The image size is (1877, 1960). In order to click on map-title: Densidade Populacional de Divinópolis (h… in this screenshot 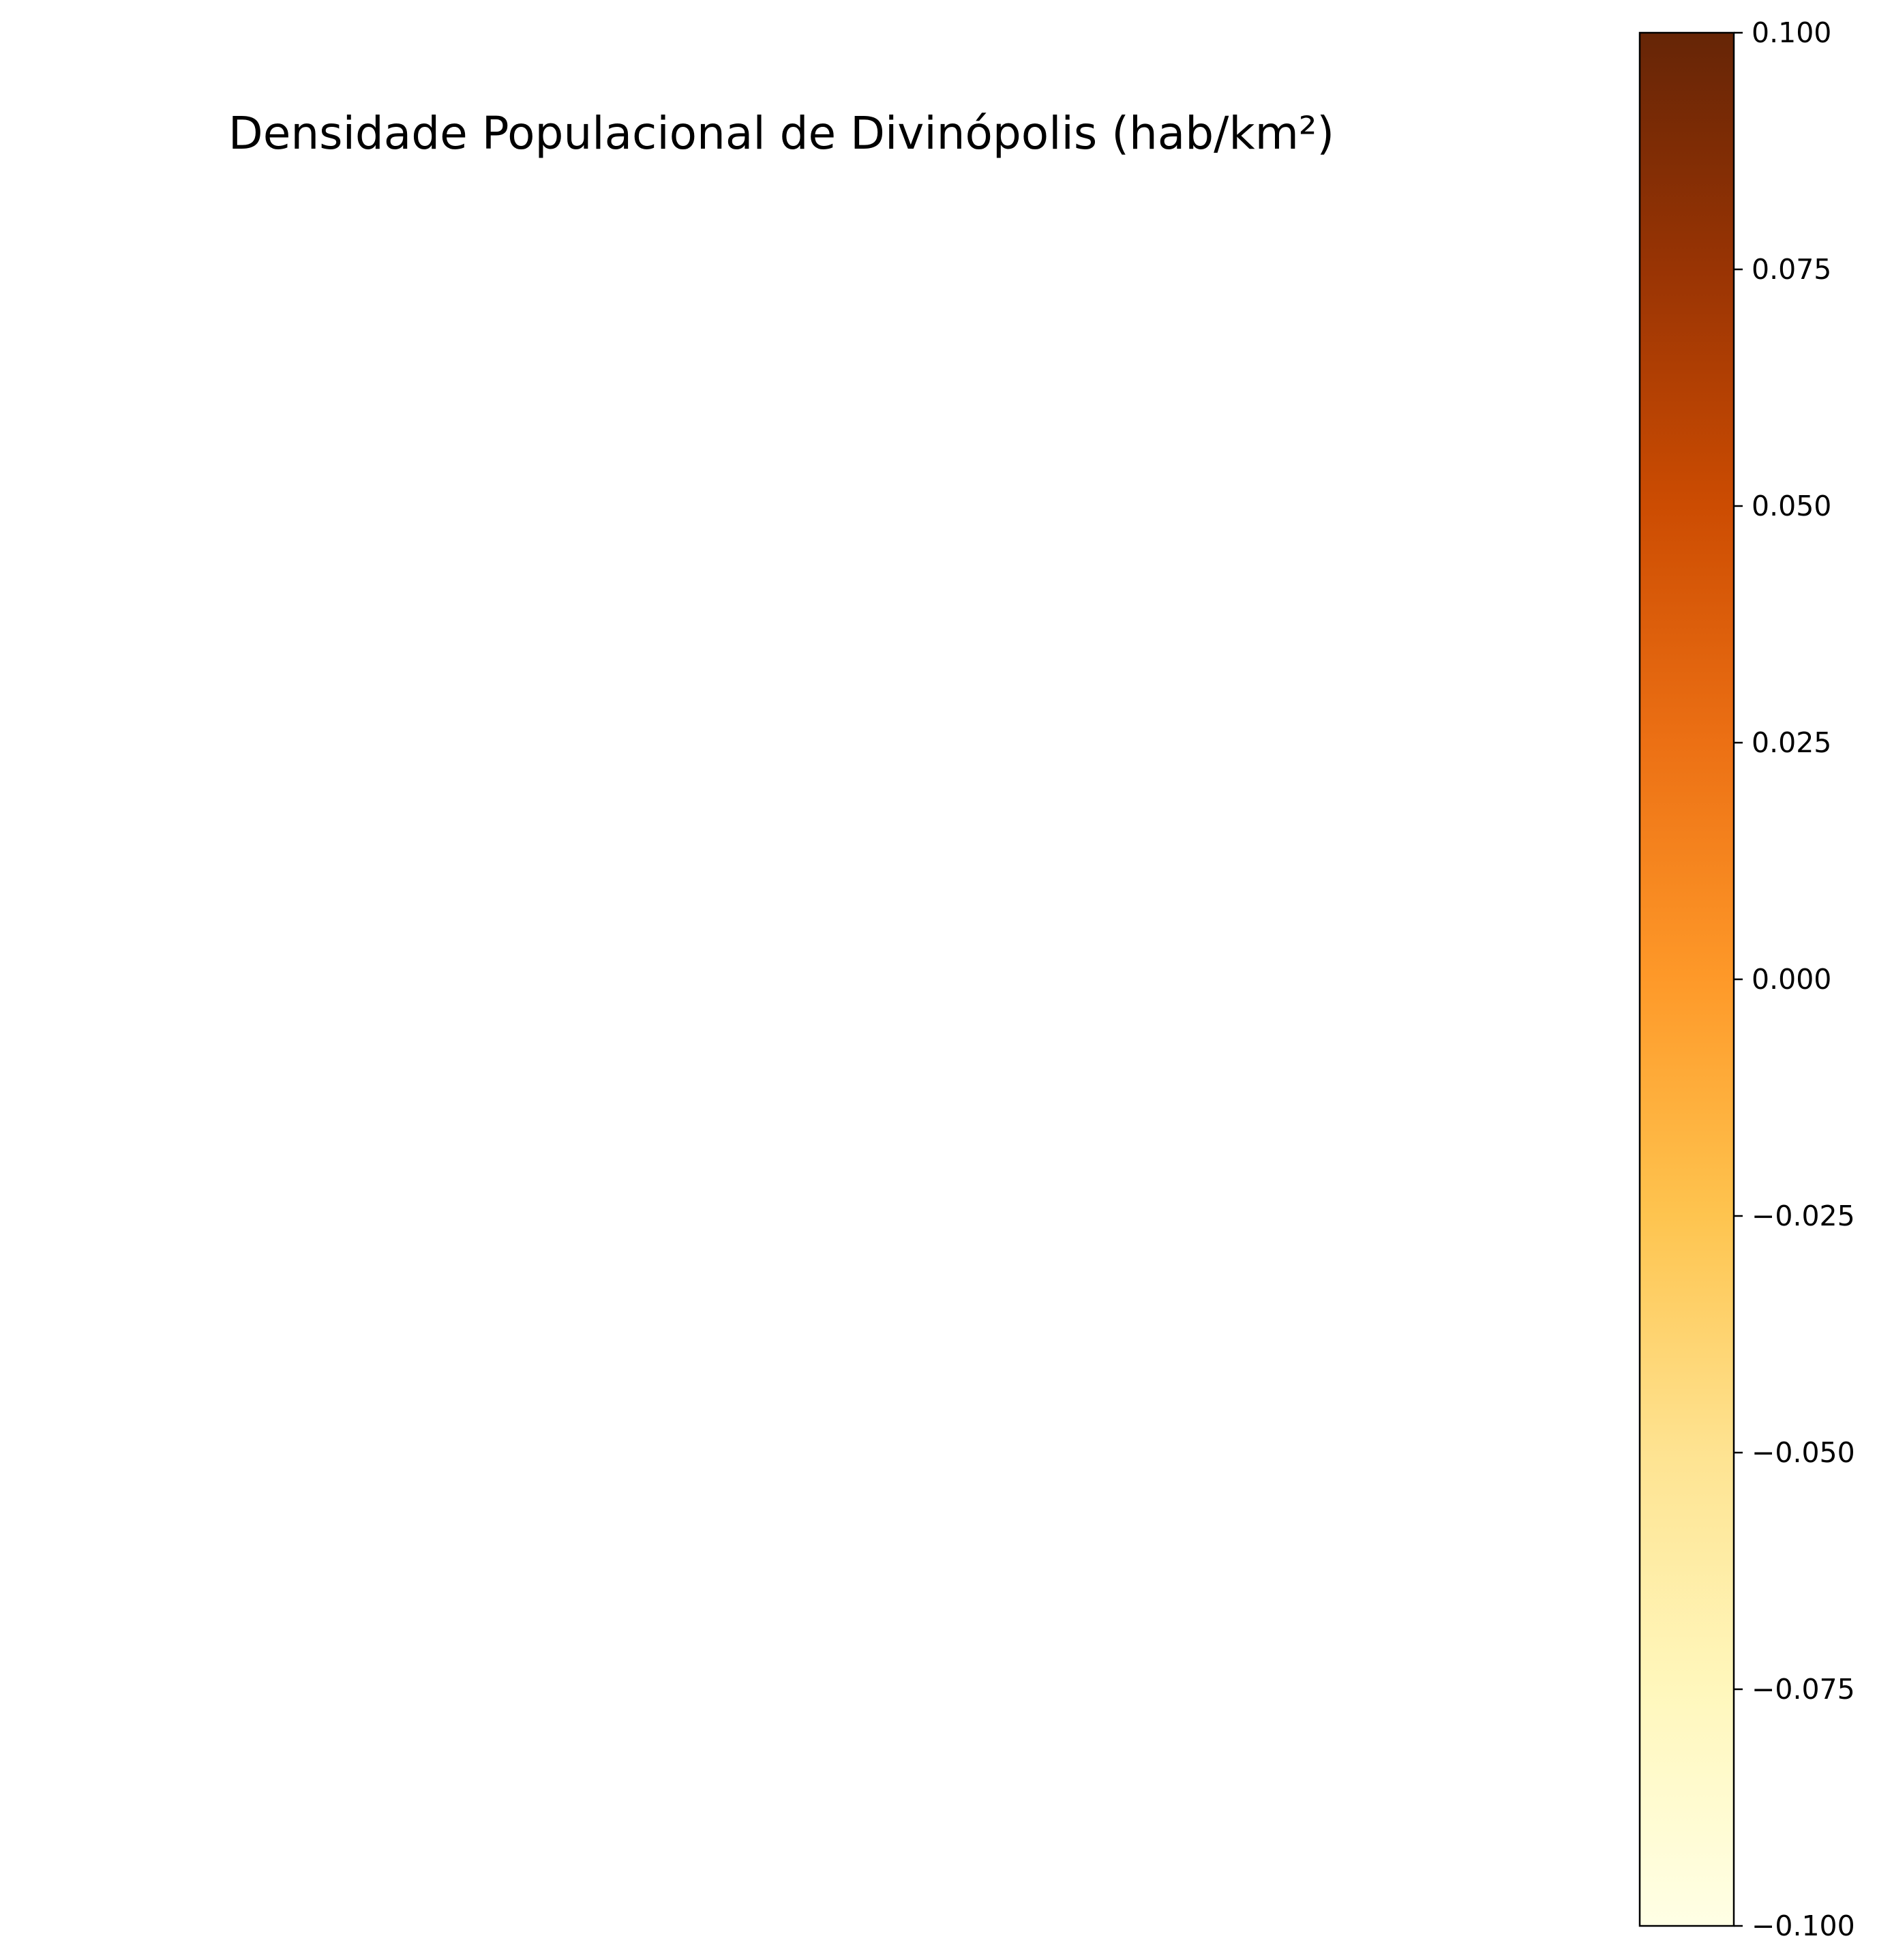, I will do `click(781, 133)`.